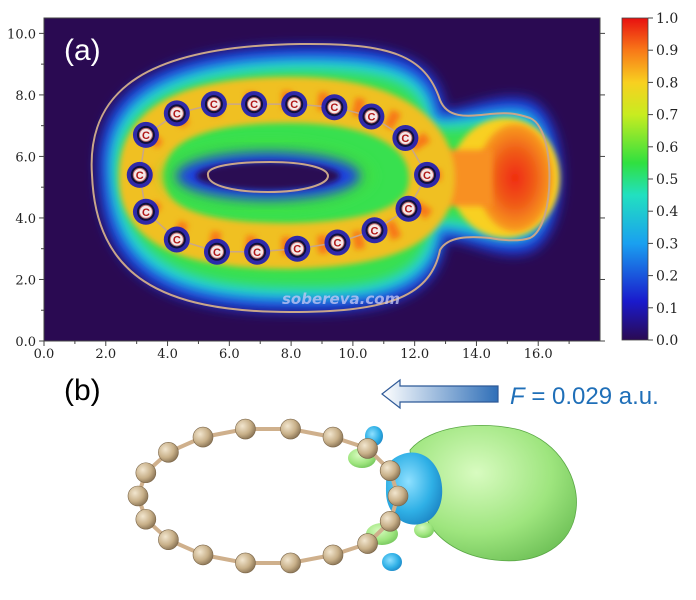 This screenshot has height=600, width=696. What do you see at coordinates (667, 212) in the screenshot?
I see `colorbar-tick-label: 0.4` at bounding box center [667, 212].